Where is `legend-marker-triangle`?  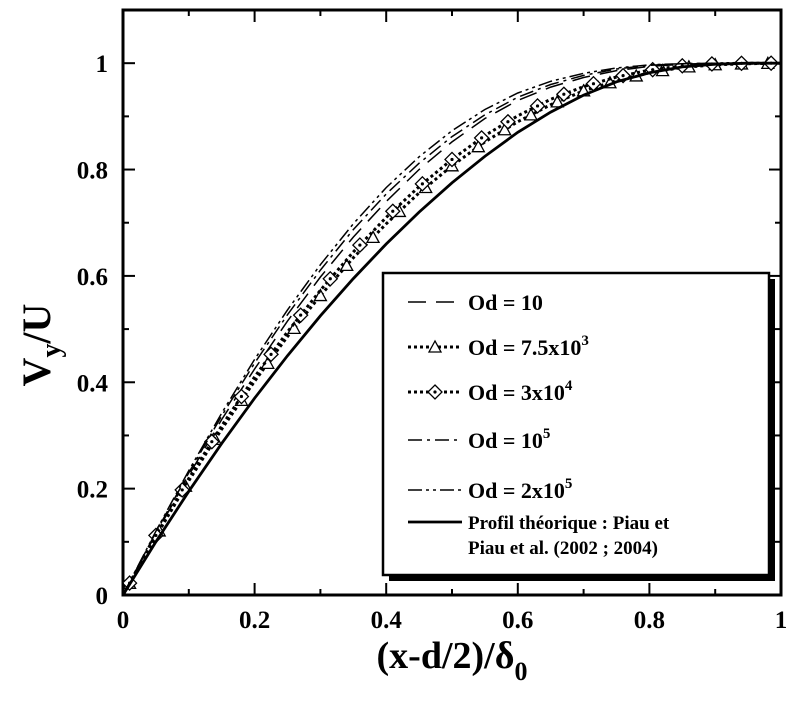
legend-marker-triangle is located at coordinates (435, 346).